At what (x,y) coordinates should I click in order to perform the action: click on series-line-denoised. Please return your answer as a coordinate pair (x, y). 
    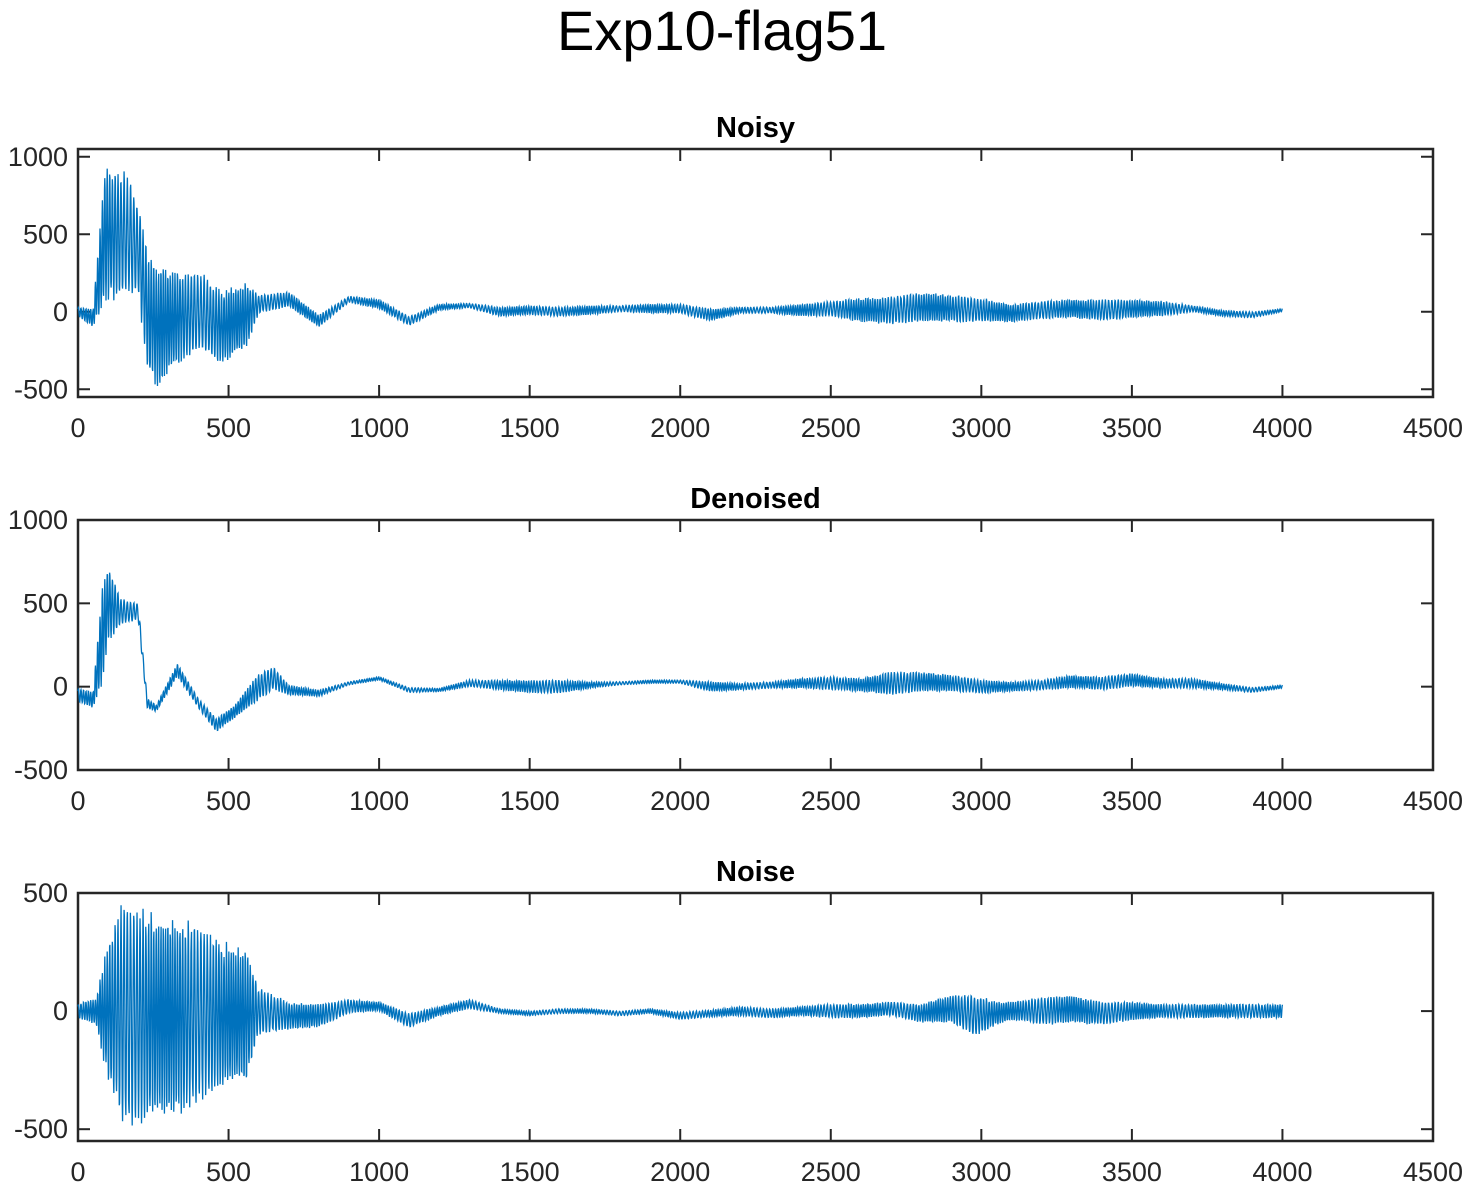
    Looking at the image, I should click on (680, 652).